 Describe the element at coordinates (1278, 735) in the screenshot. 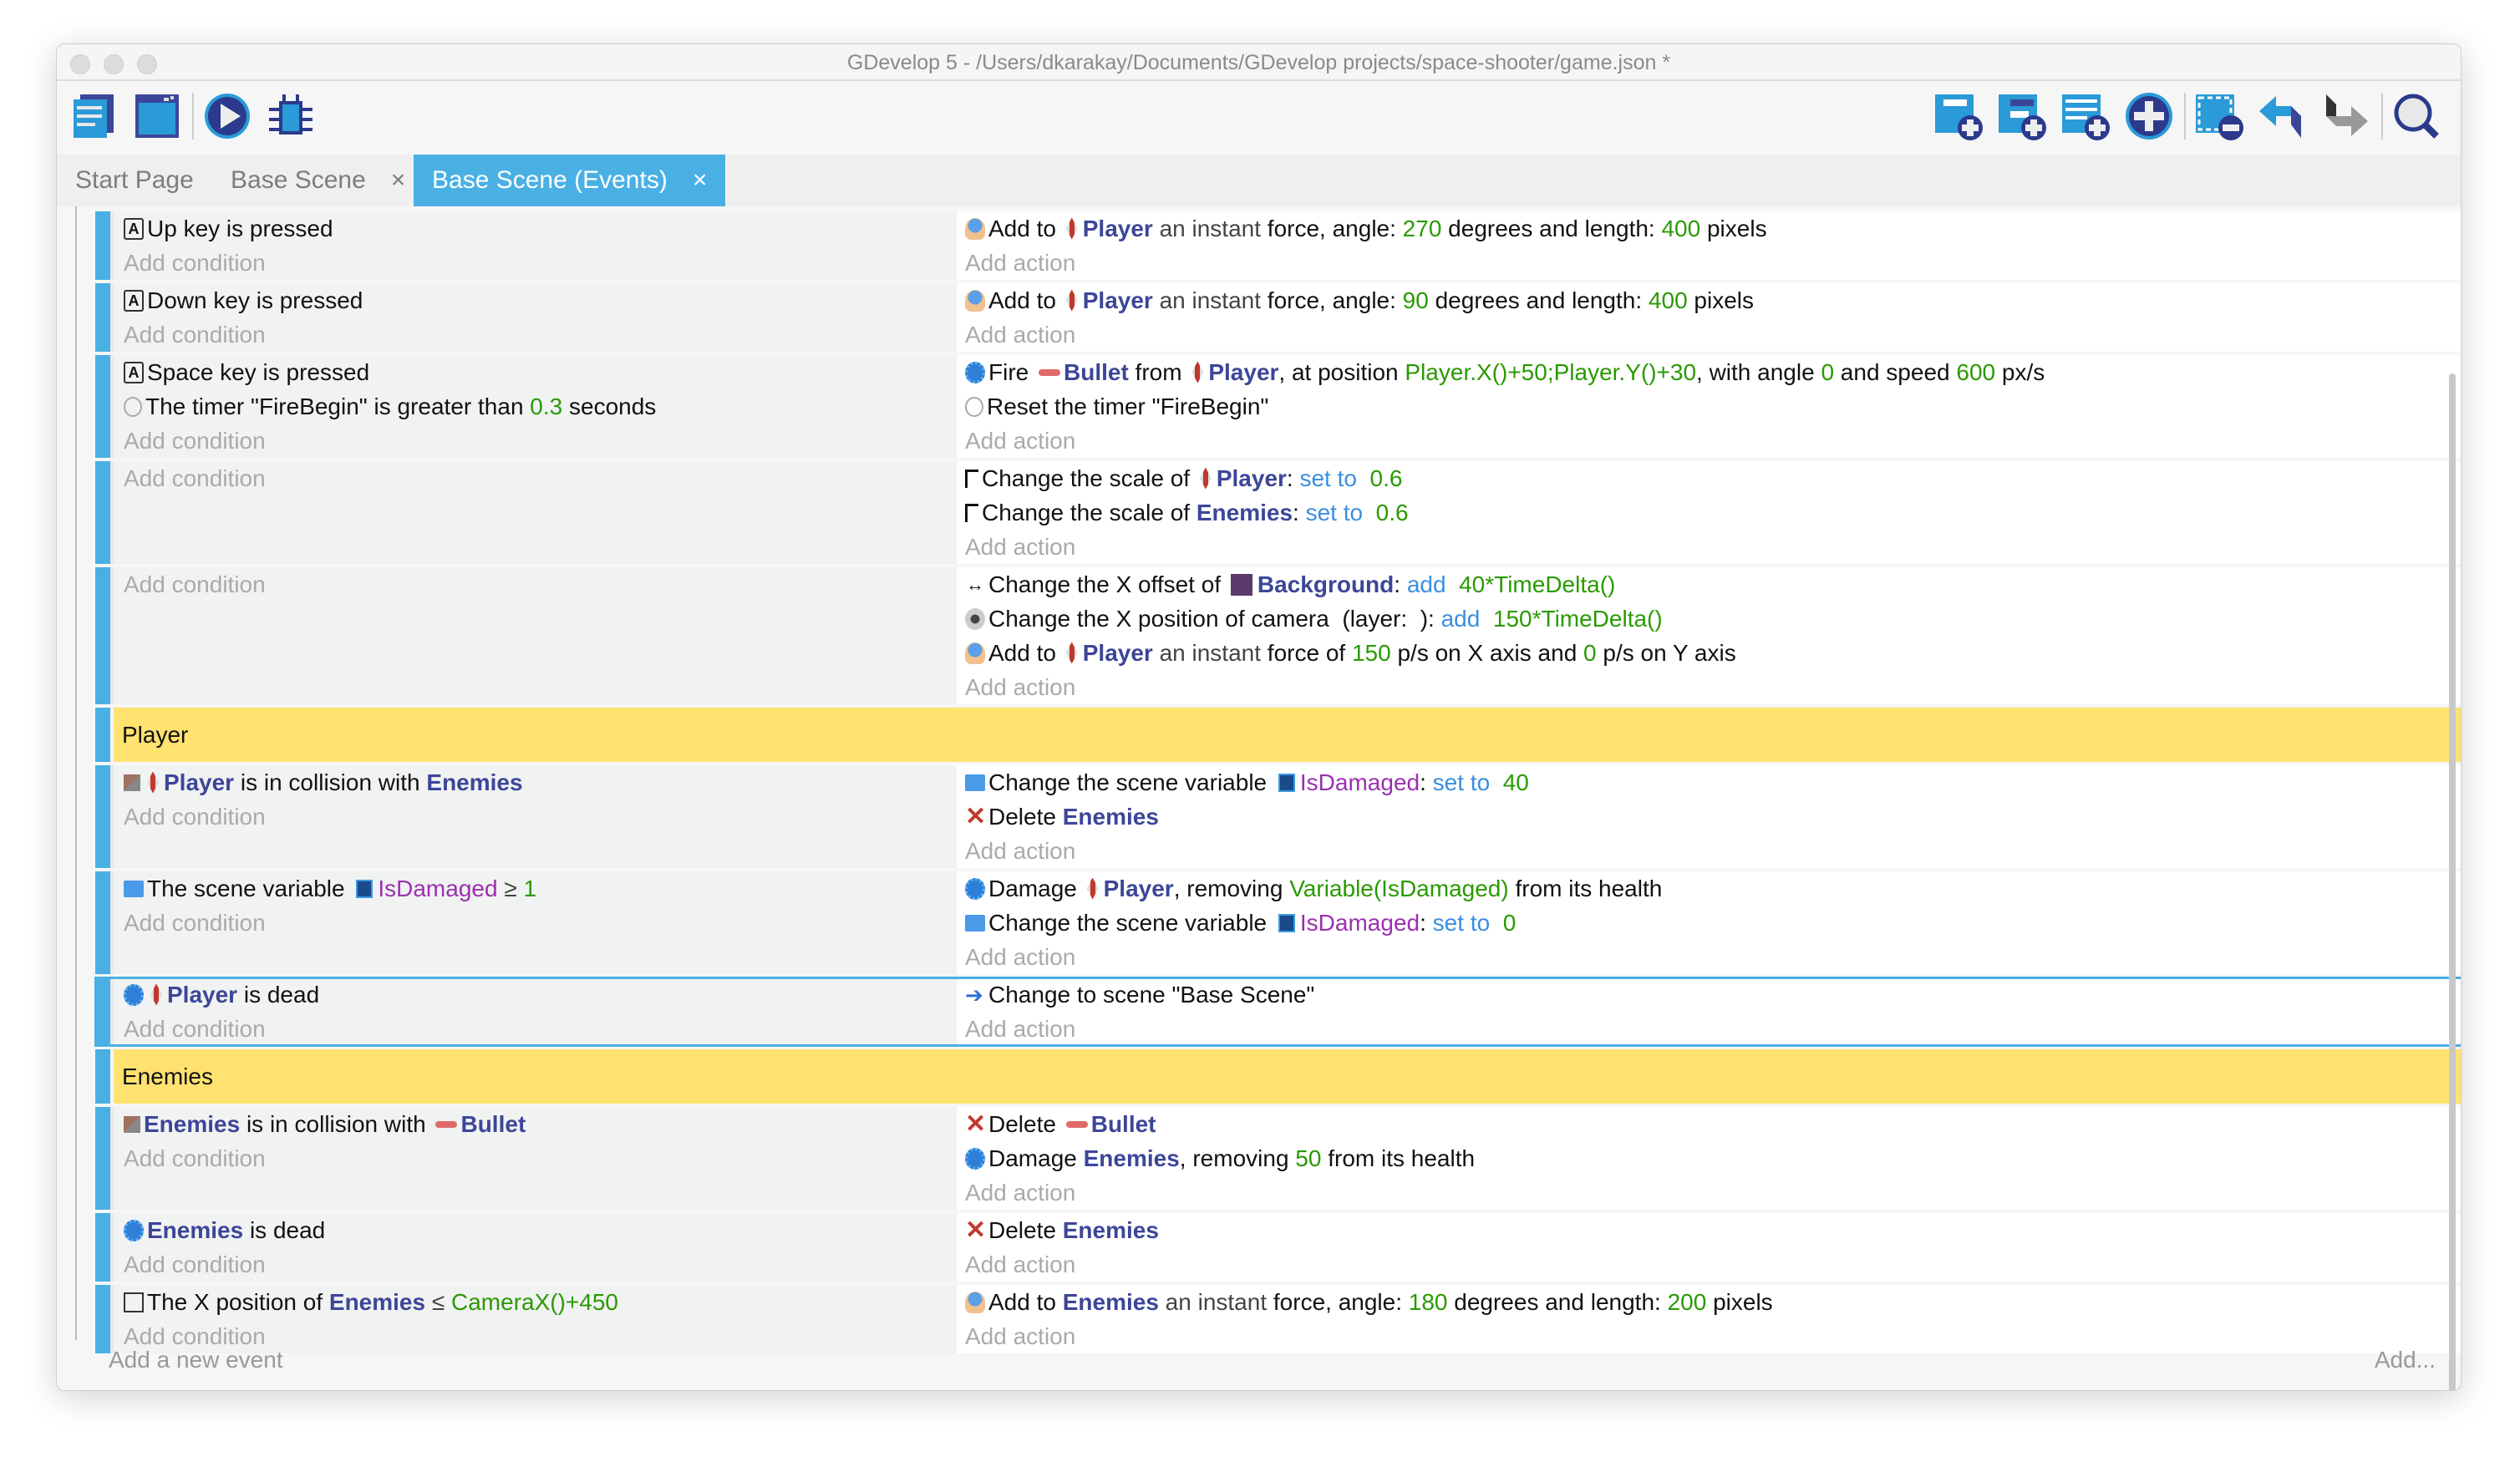

I see `event-group: Player` at that location.